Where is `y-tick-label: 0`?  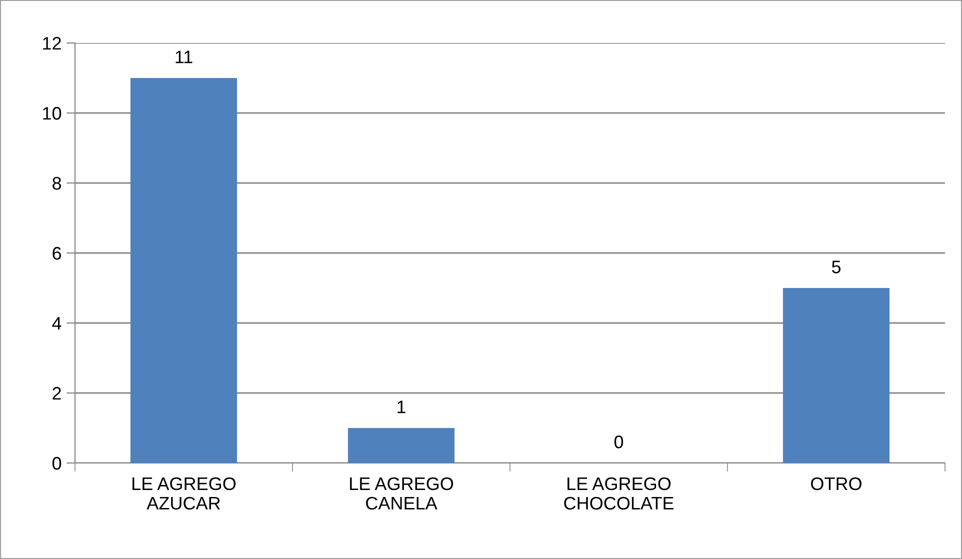
y-tick-label: 0 is located at coordinates (57, 463).